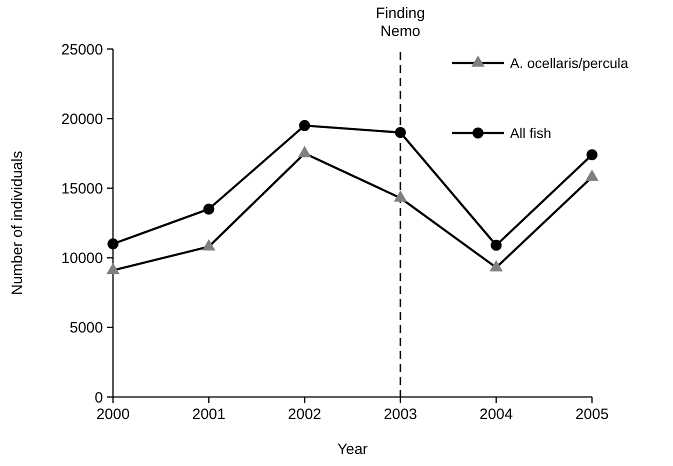 Image resolution: width=673 pixels, height=466 pixels. Describe the element at coordinates (17, 223) in the screenshot. I see `y-axis-title: Number of individuals` at that location.